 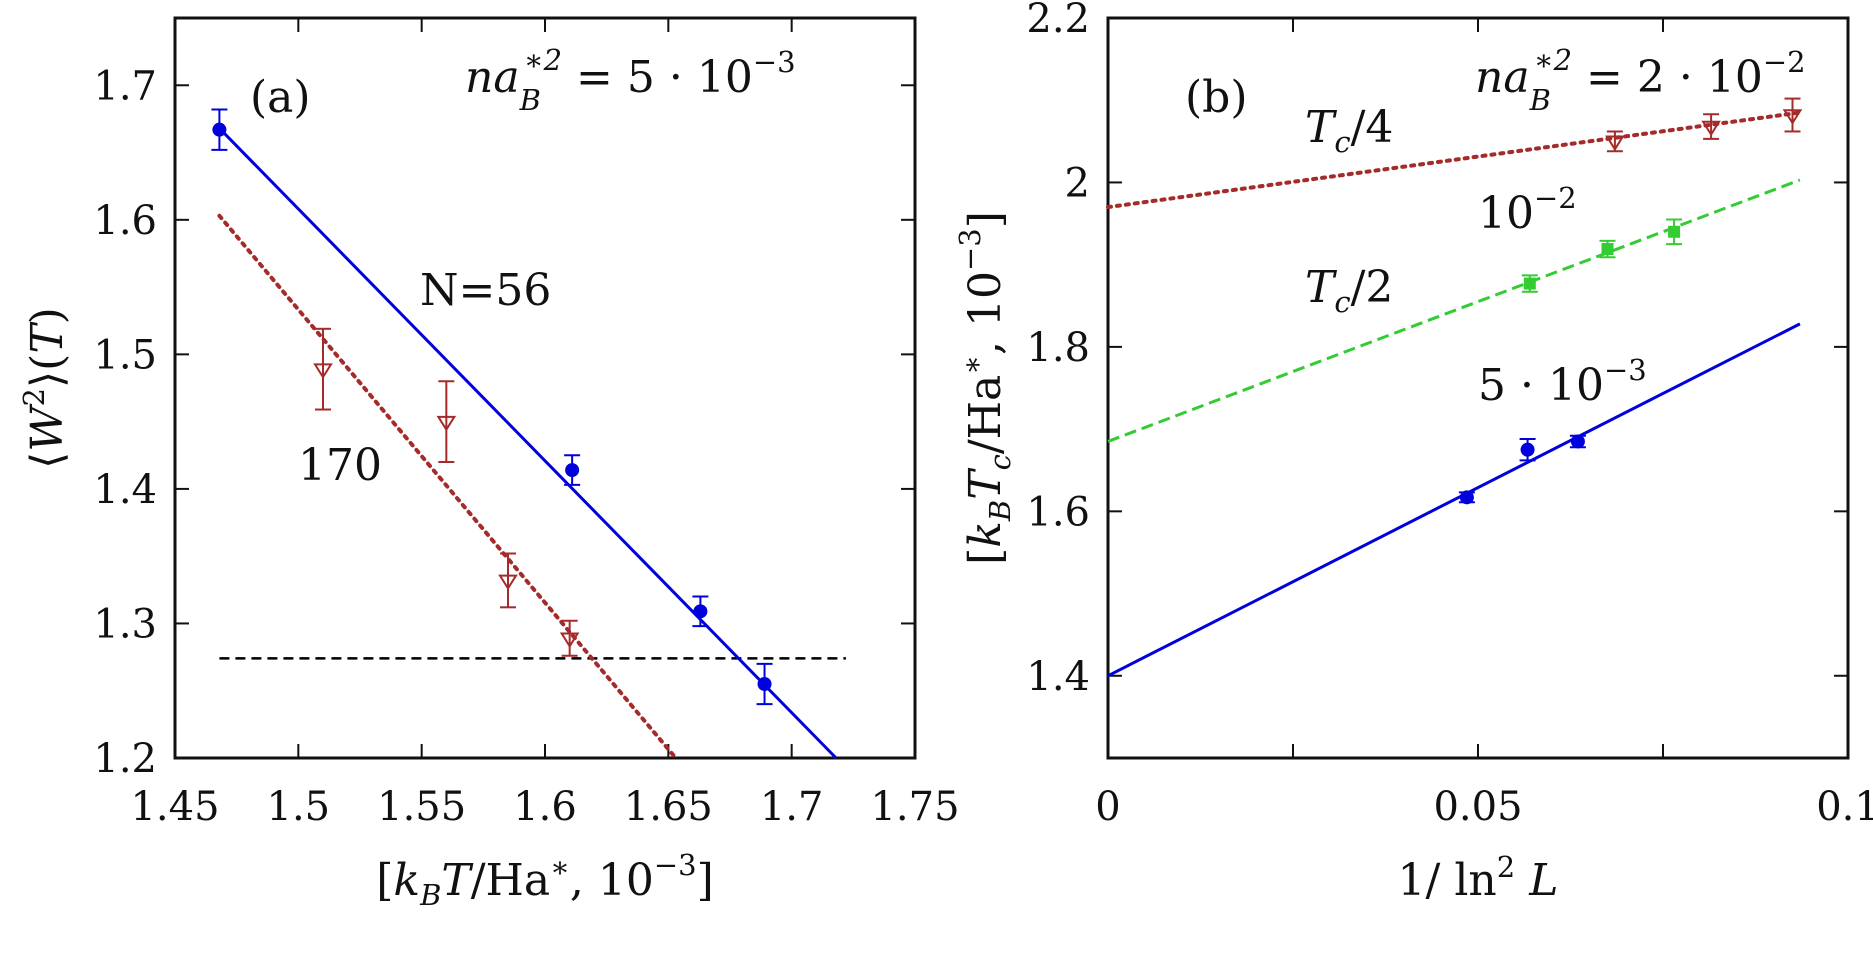 What do you see at coordinates (125, 624) in the screenshot?
I see `y-tick-label: 1.3` at bounding box center [125, 624].